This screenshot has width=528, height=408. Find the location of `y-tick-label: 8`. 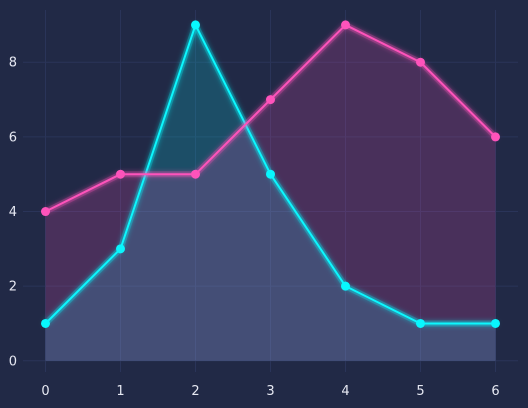

y-tick-label: 8 is located at coordinates (13, 63).